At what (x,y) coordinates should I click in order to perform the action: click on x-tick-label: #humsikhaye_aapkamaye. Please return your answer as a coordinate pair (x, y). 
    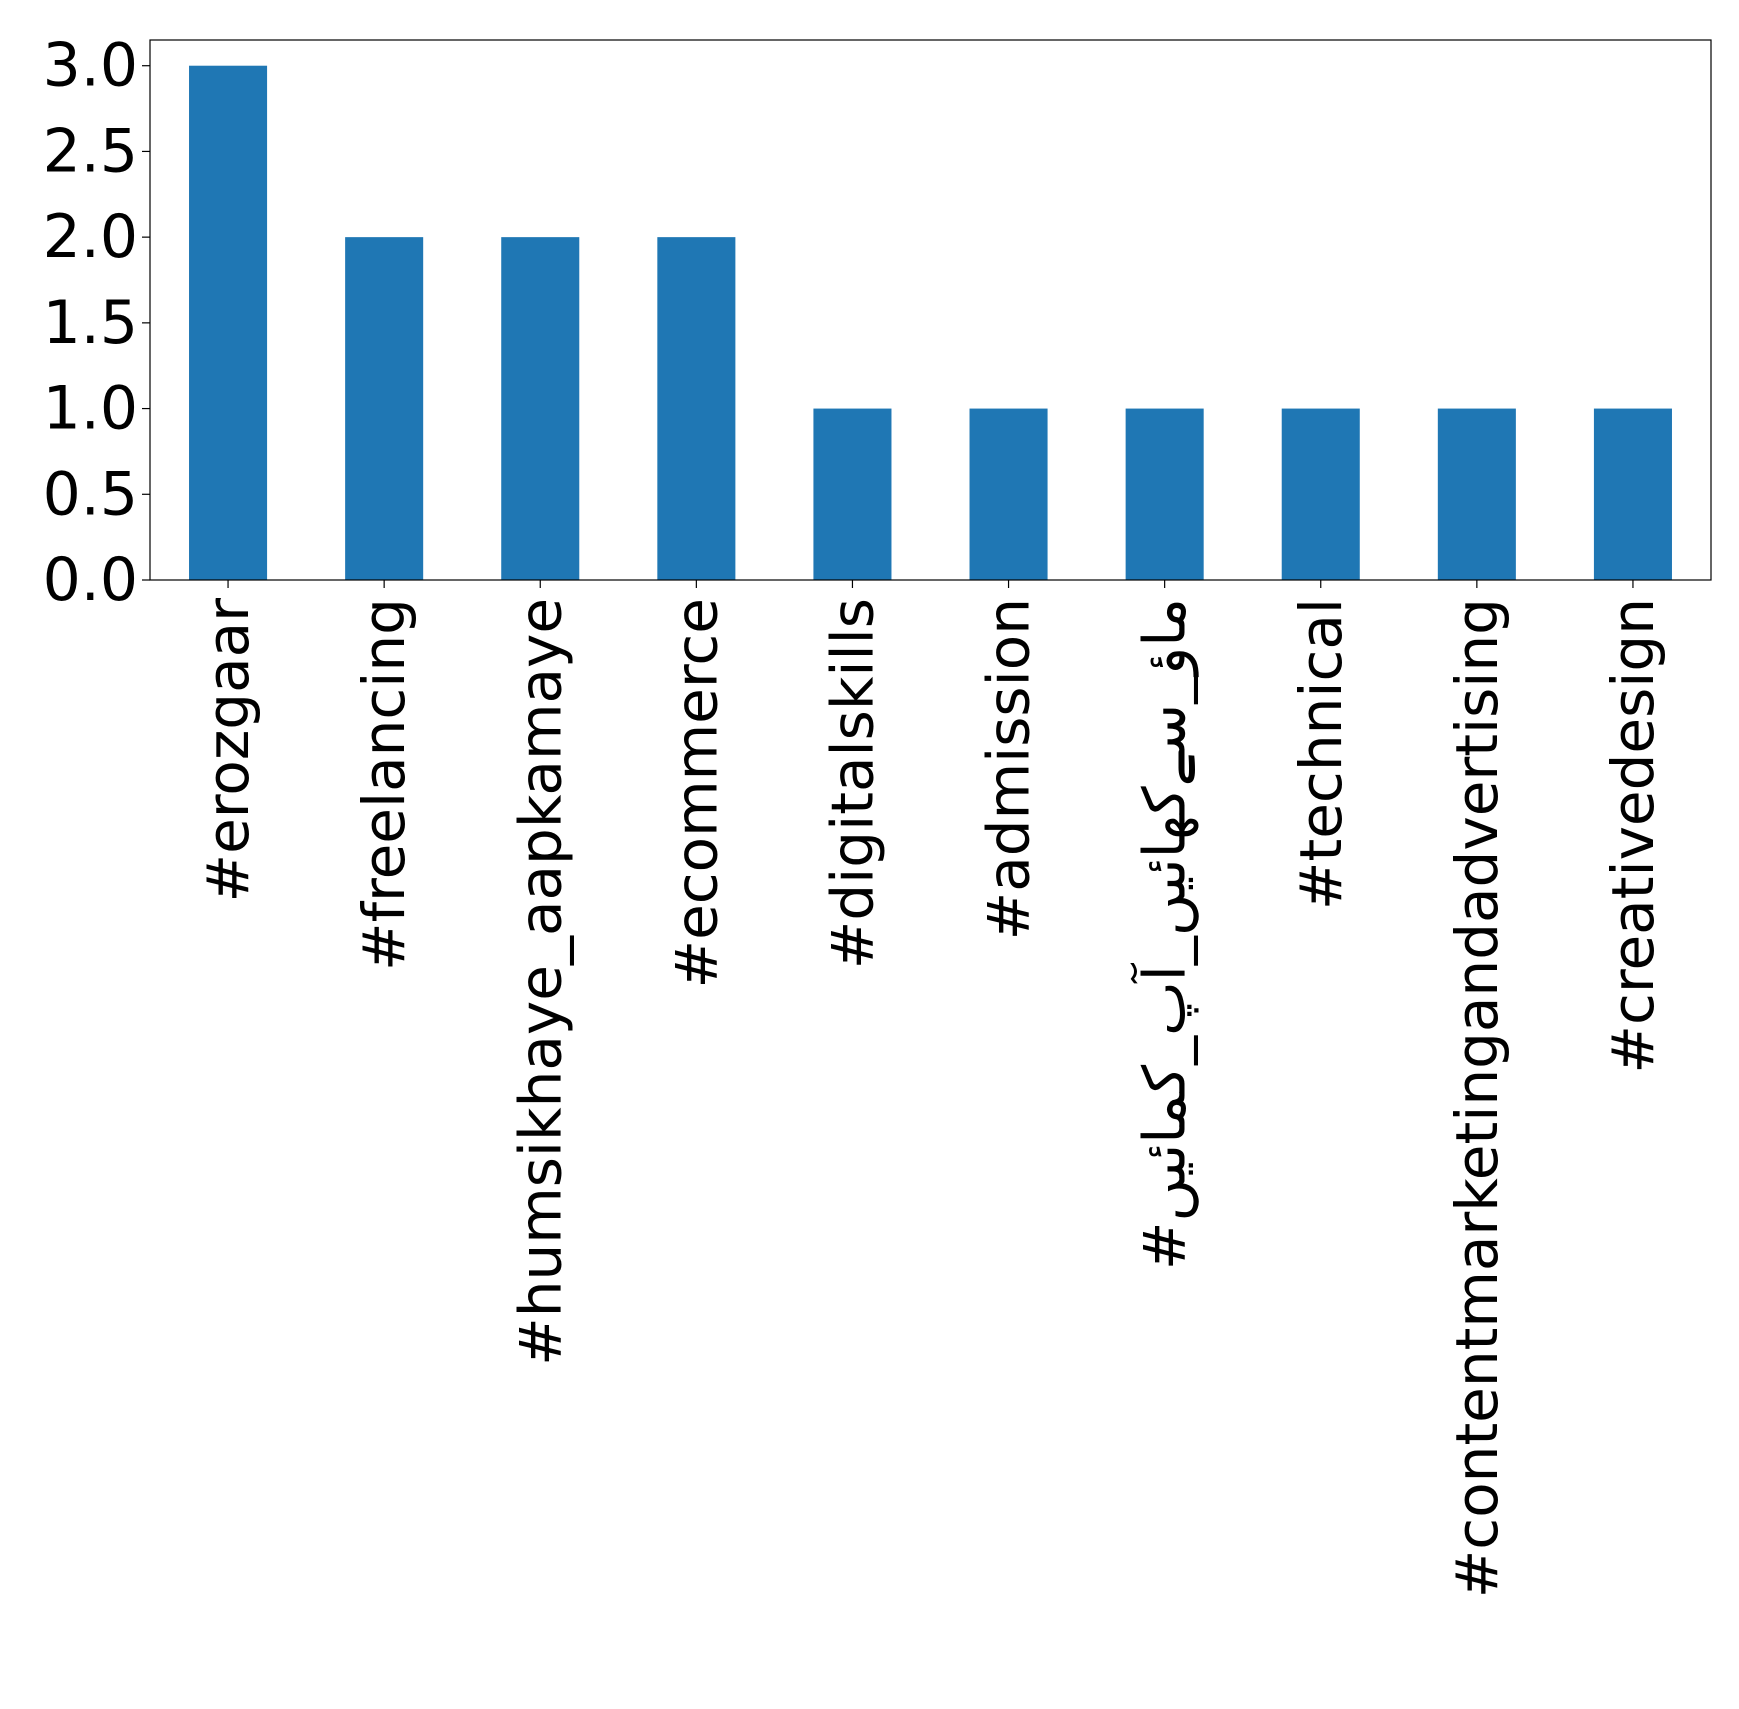
    Looking at the image, I should click on (540, 982).